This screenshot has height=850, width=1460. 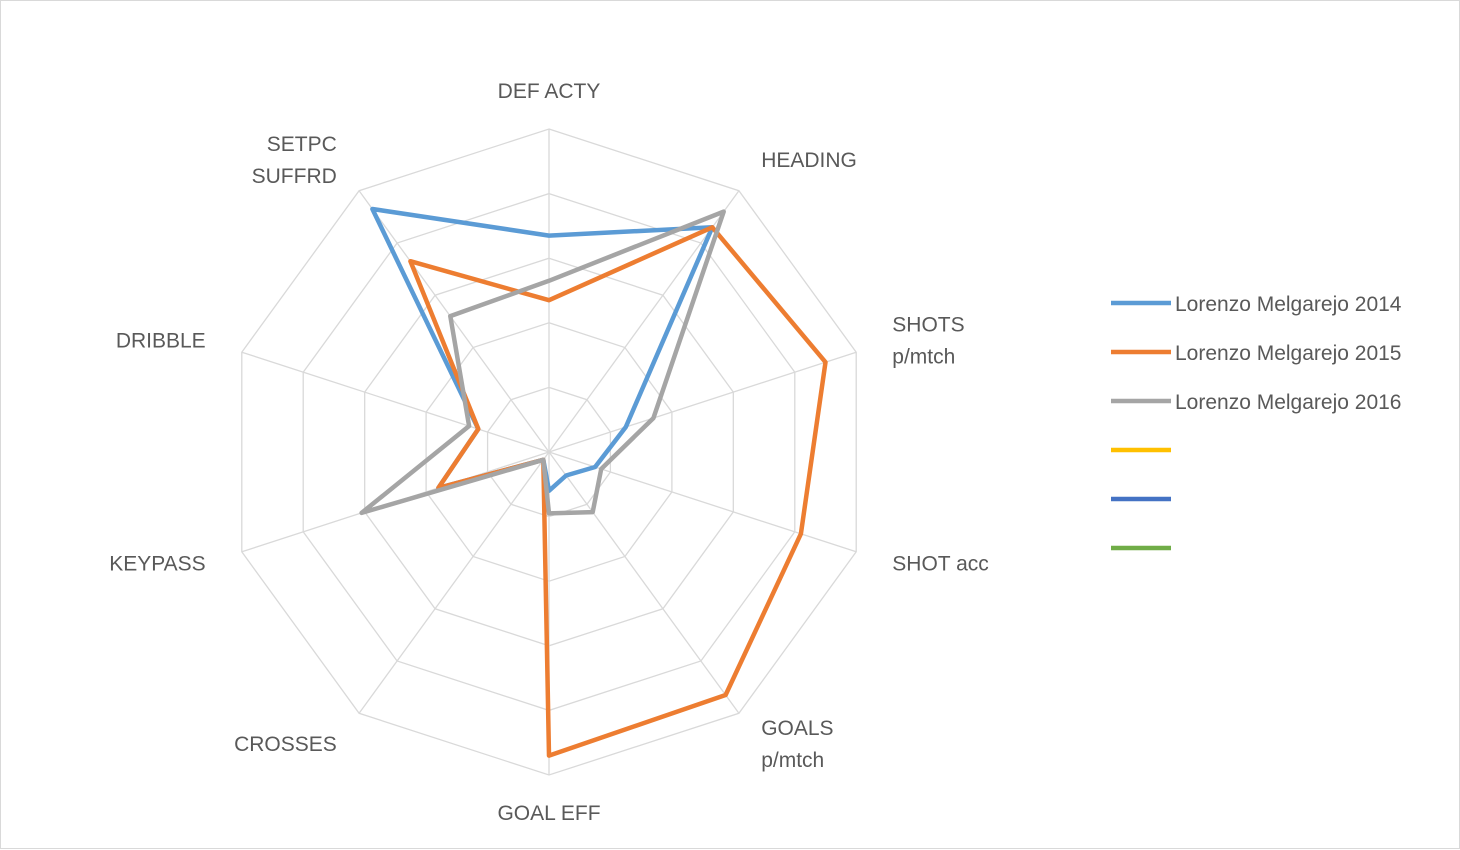 What do you see at coordinates (928, 324) in the screenshot?
I see `axis-label-line: SHOTS` at bounding box center [928, 324].